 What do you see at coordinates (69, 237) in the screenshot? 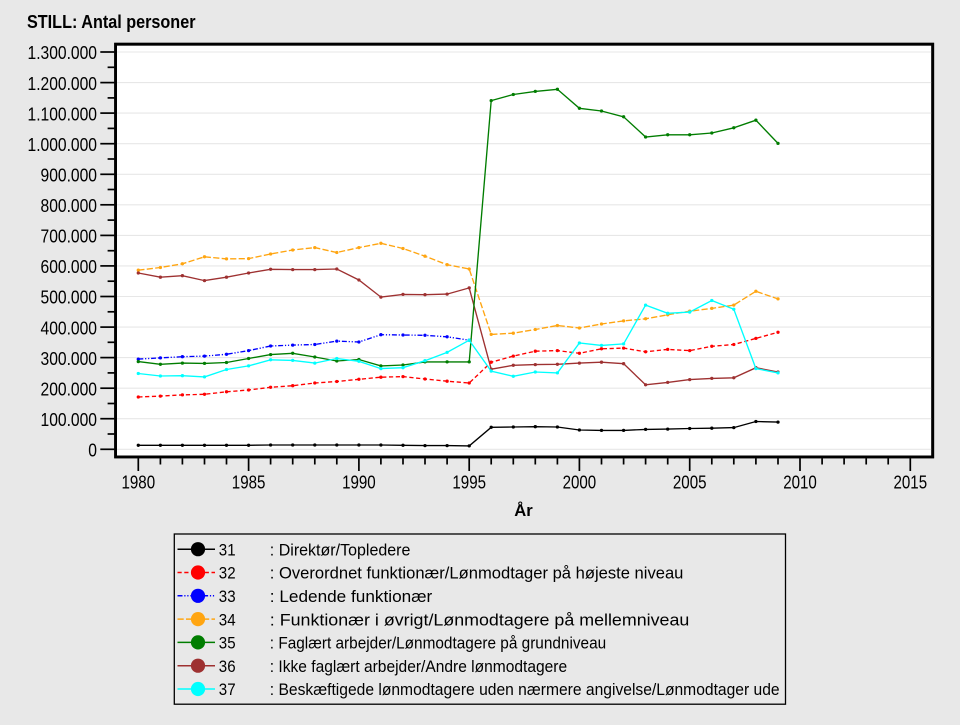
I see `svg-text: 700.000` at bounding box center [69, 237].